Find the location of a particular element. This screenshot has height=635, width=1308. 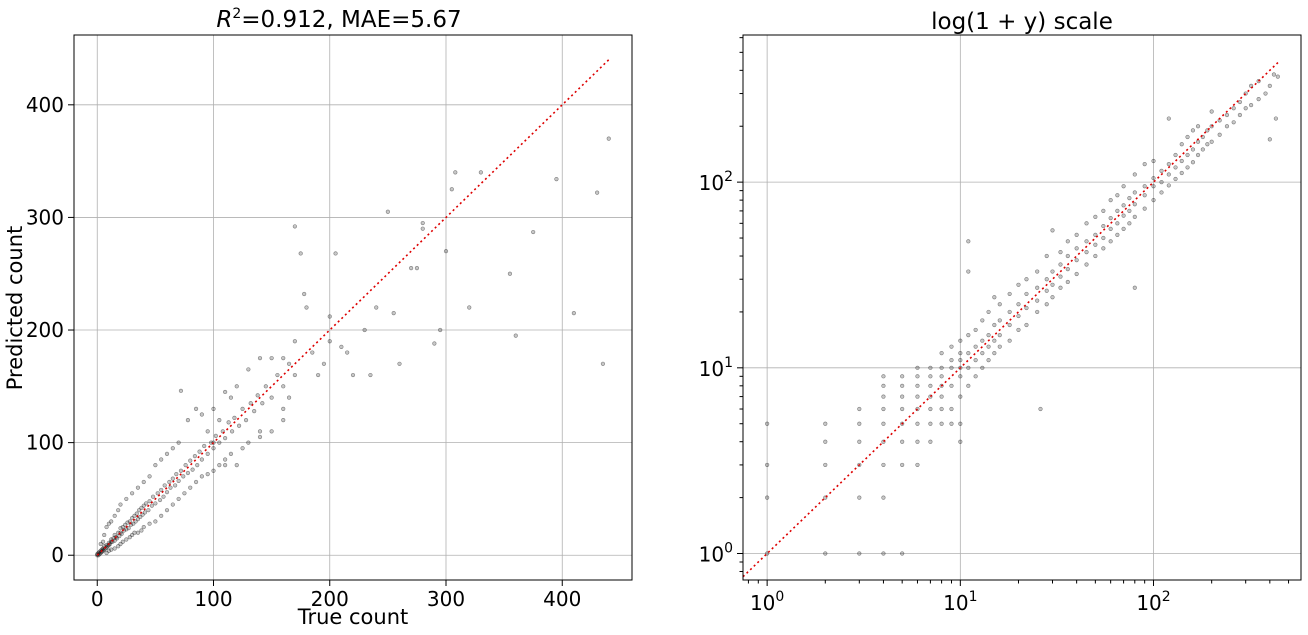

left-y-tick-label: 0 is located at coordinates (57, 555).